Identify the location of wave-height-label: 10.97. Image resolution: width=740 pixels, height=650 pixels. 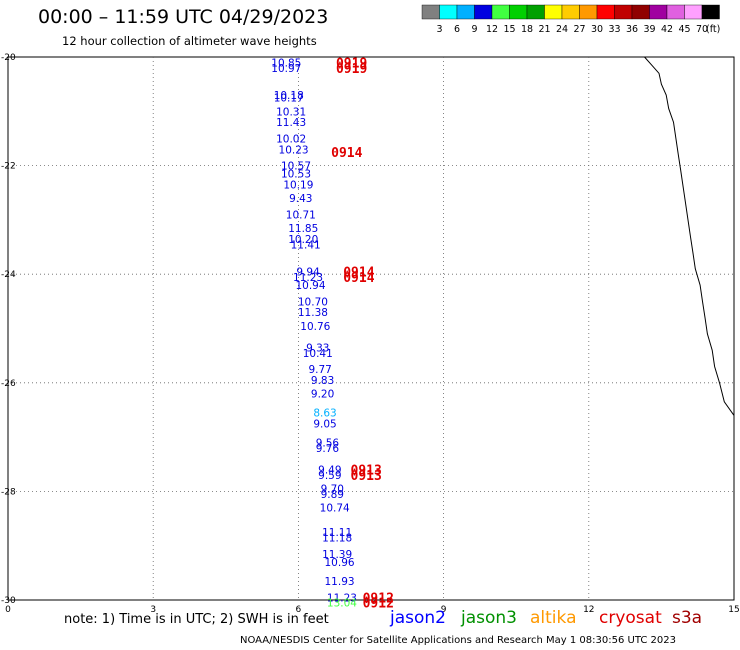
(286, 69).